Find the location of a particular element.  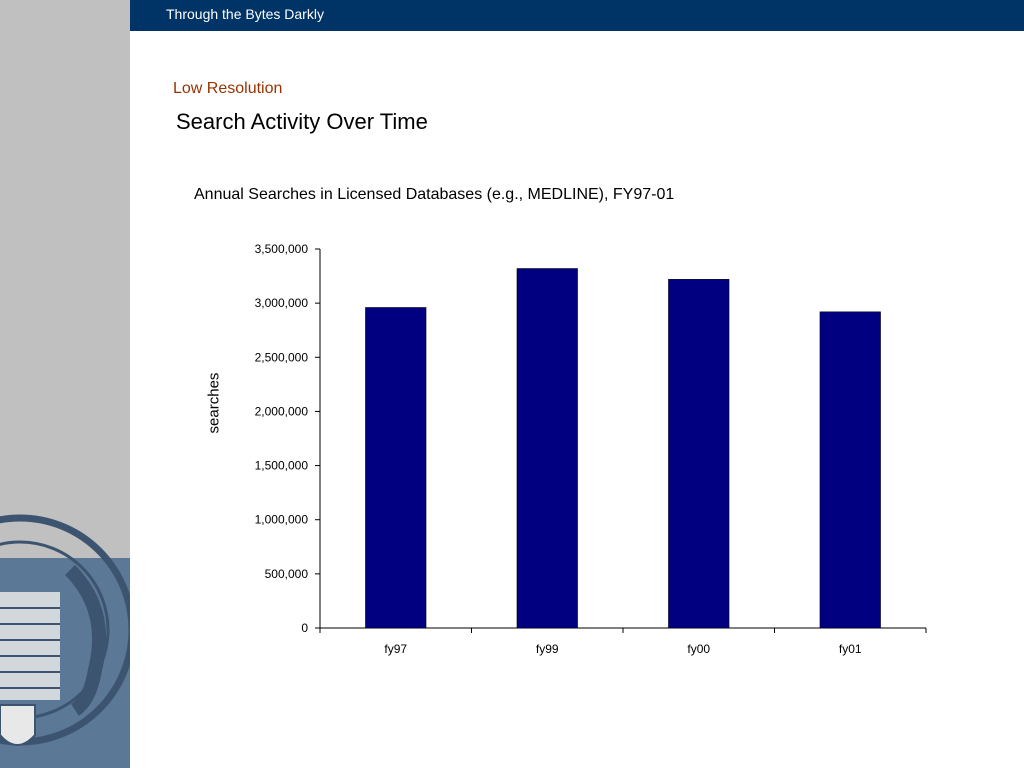

x-tick-label: fy00 is located at coordinates (698, 649).